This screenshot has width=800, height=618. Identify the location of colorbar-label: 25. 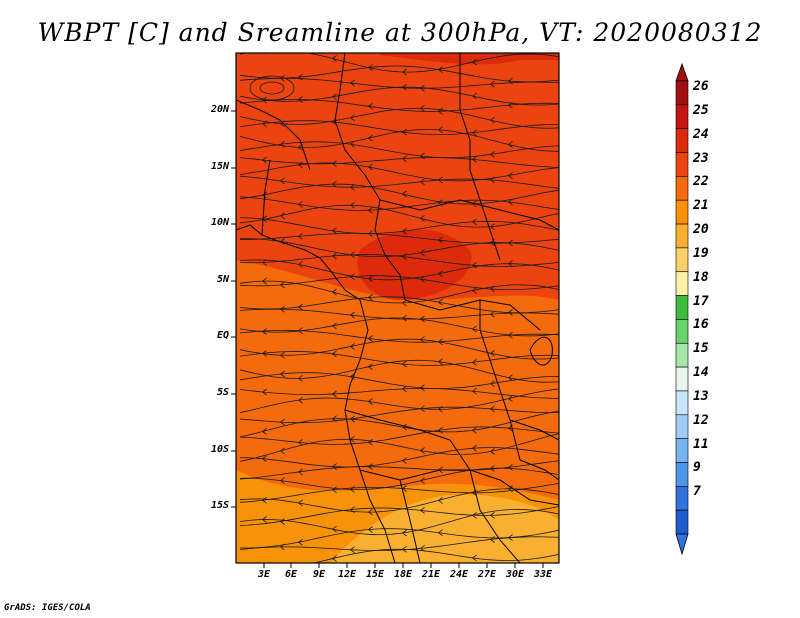
(701, 110).